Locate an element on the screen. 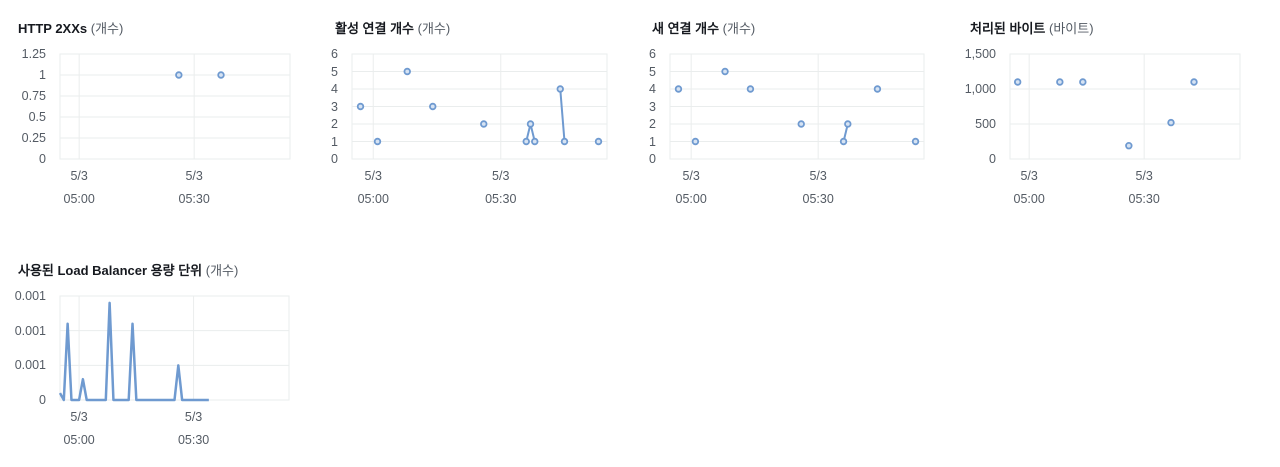 This screenshot has height=467, width=1280. chart-title: 새 연결 개수 (개수) is located at coordinates (703, 27).